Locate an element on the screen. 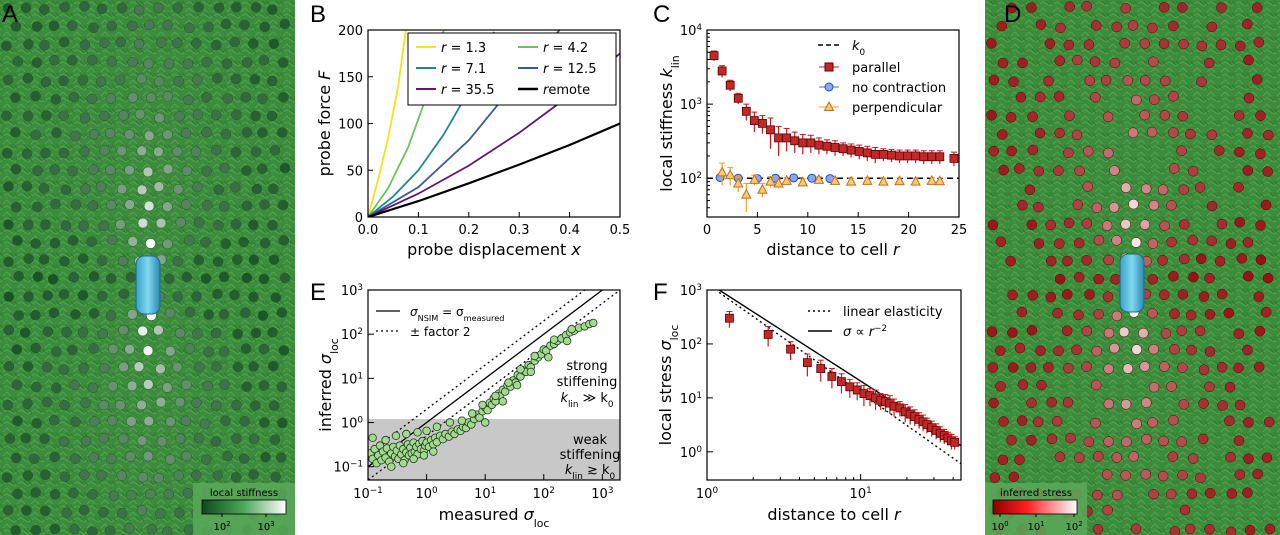 The height and width of the screenshot is (535, 1280). points-f is located at coordinates (842, 380).